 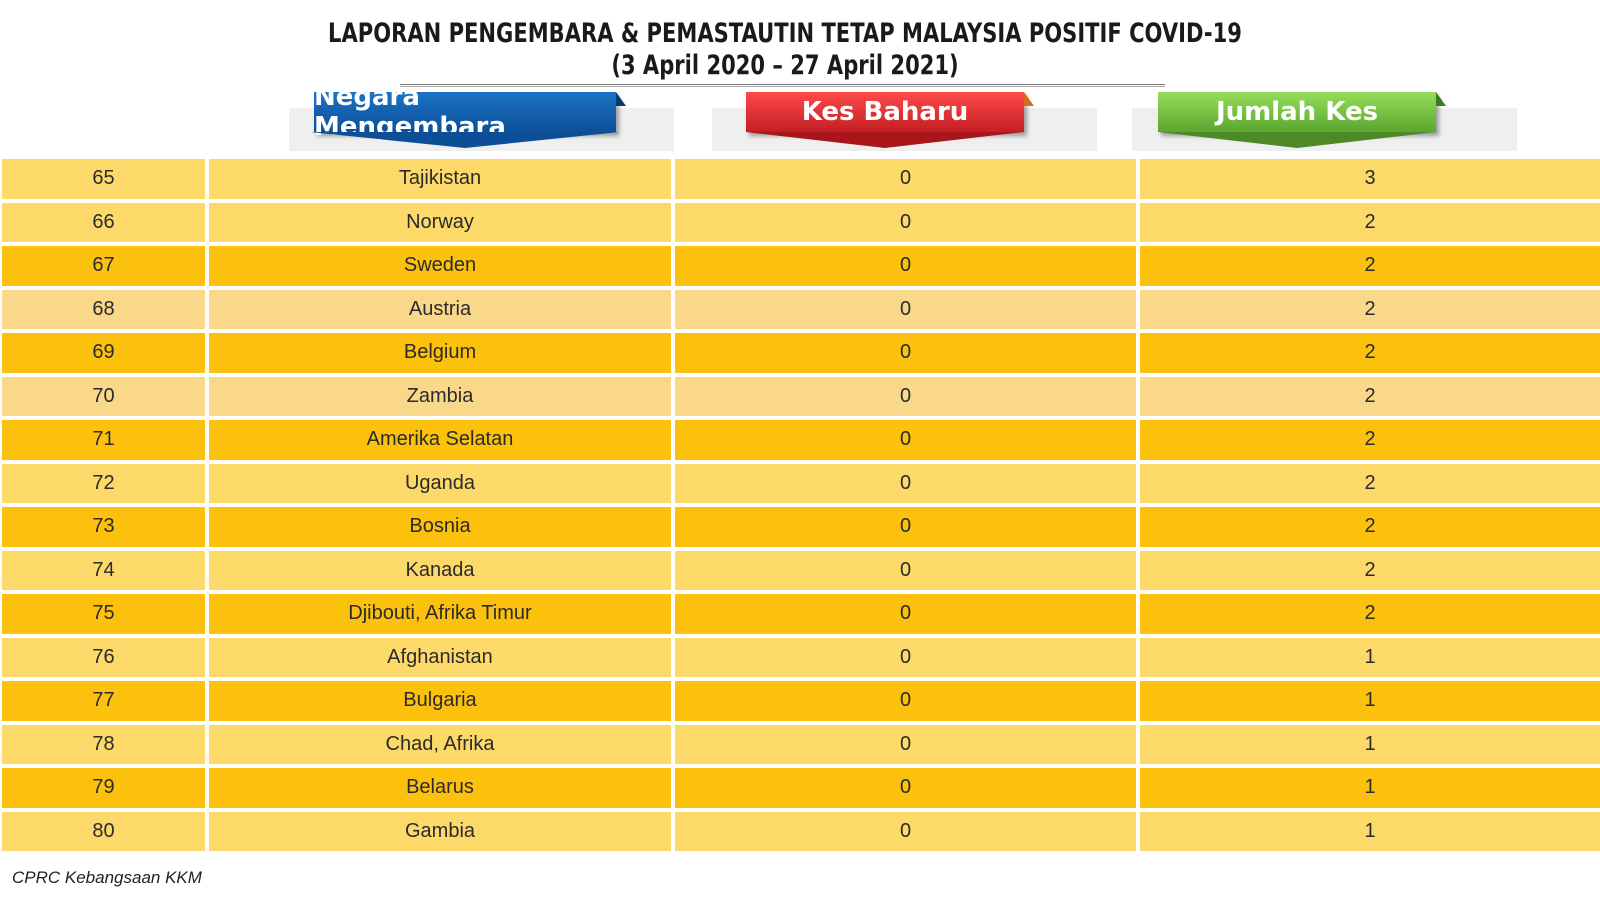 What do you see at coordinates (440, 527) in the screenshot?
I see `country-cell: Bosnia` at bounding box center [440, 527].